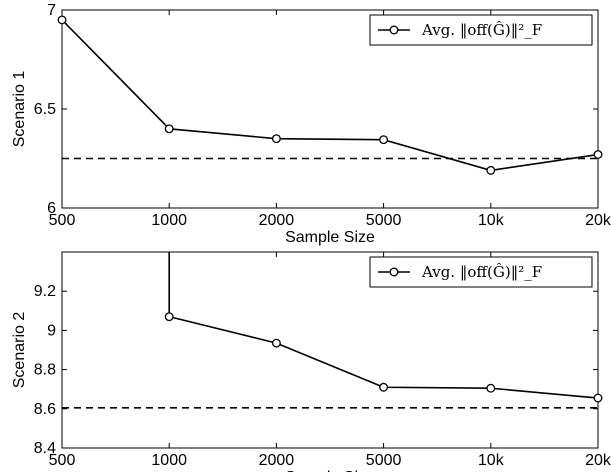 This screenshot has width=611, height=472. What do you see at coordinates (45, 291) in the screenshot?
I see `y-tick-label: 9.2` at bounding box center [45, 291].